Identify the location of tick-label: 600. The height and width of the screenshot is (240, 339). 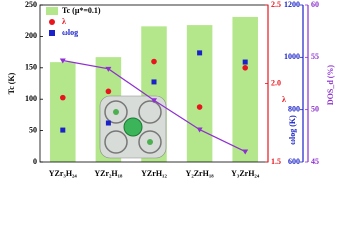
(294, 161).